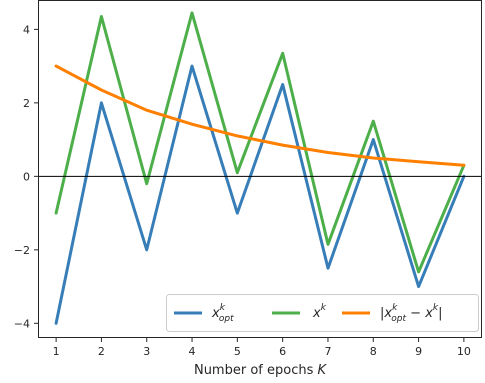 The image size is (485, 383). Describe the element at coordinates (256, 370) in the screenshot. I see `x-axis-title-text: Number of epochs` at that location.